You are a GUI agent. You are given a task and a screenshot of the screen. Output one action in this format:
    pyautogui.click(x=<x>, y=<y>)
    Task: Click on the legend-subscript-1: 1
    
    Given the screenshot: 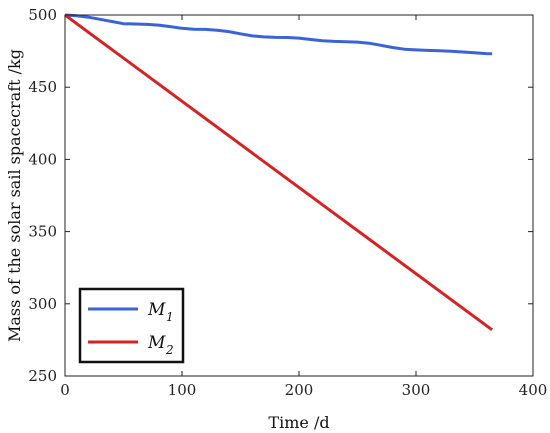 What is the action you would take?
    pyautogui.click(x=170, y=317)
    